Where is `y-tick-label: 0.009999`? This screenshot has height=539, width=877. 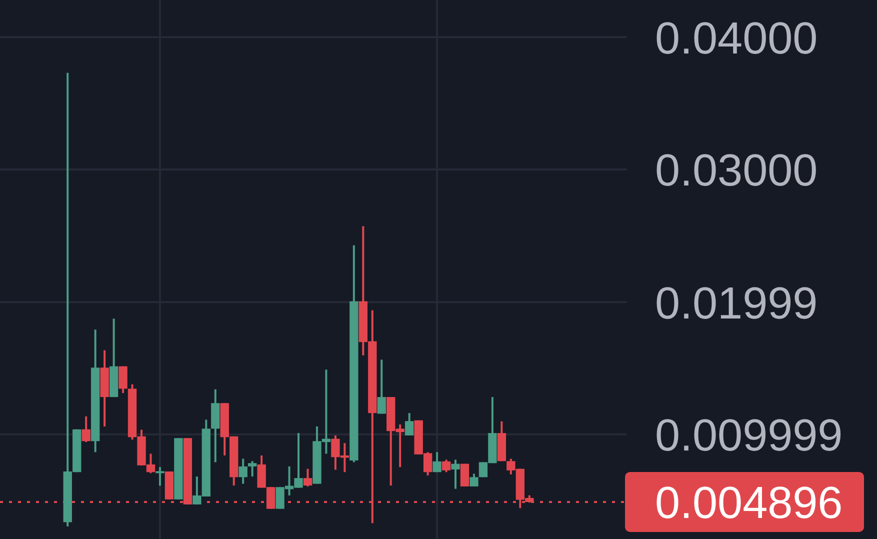 y-tick-label: 0.009999 is located at coordinates (749, 435).